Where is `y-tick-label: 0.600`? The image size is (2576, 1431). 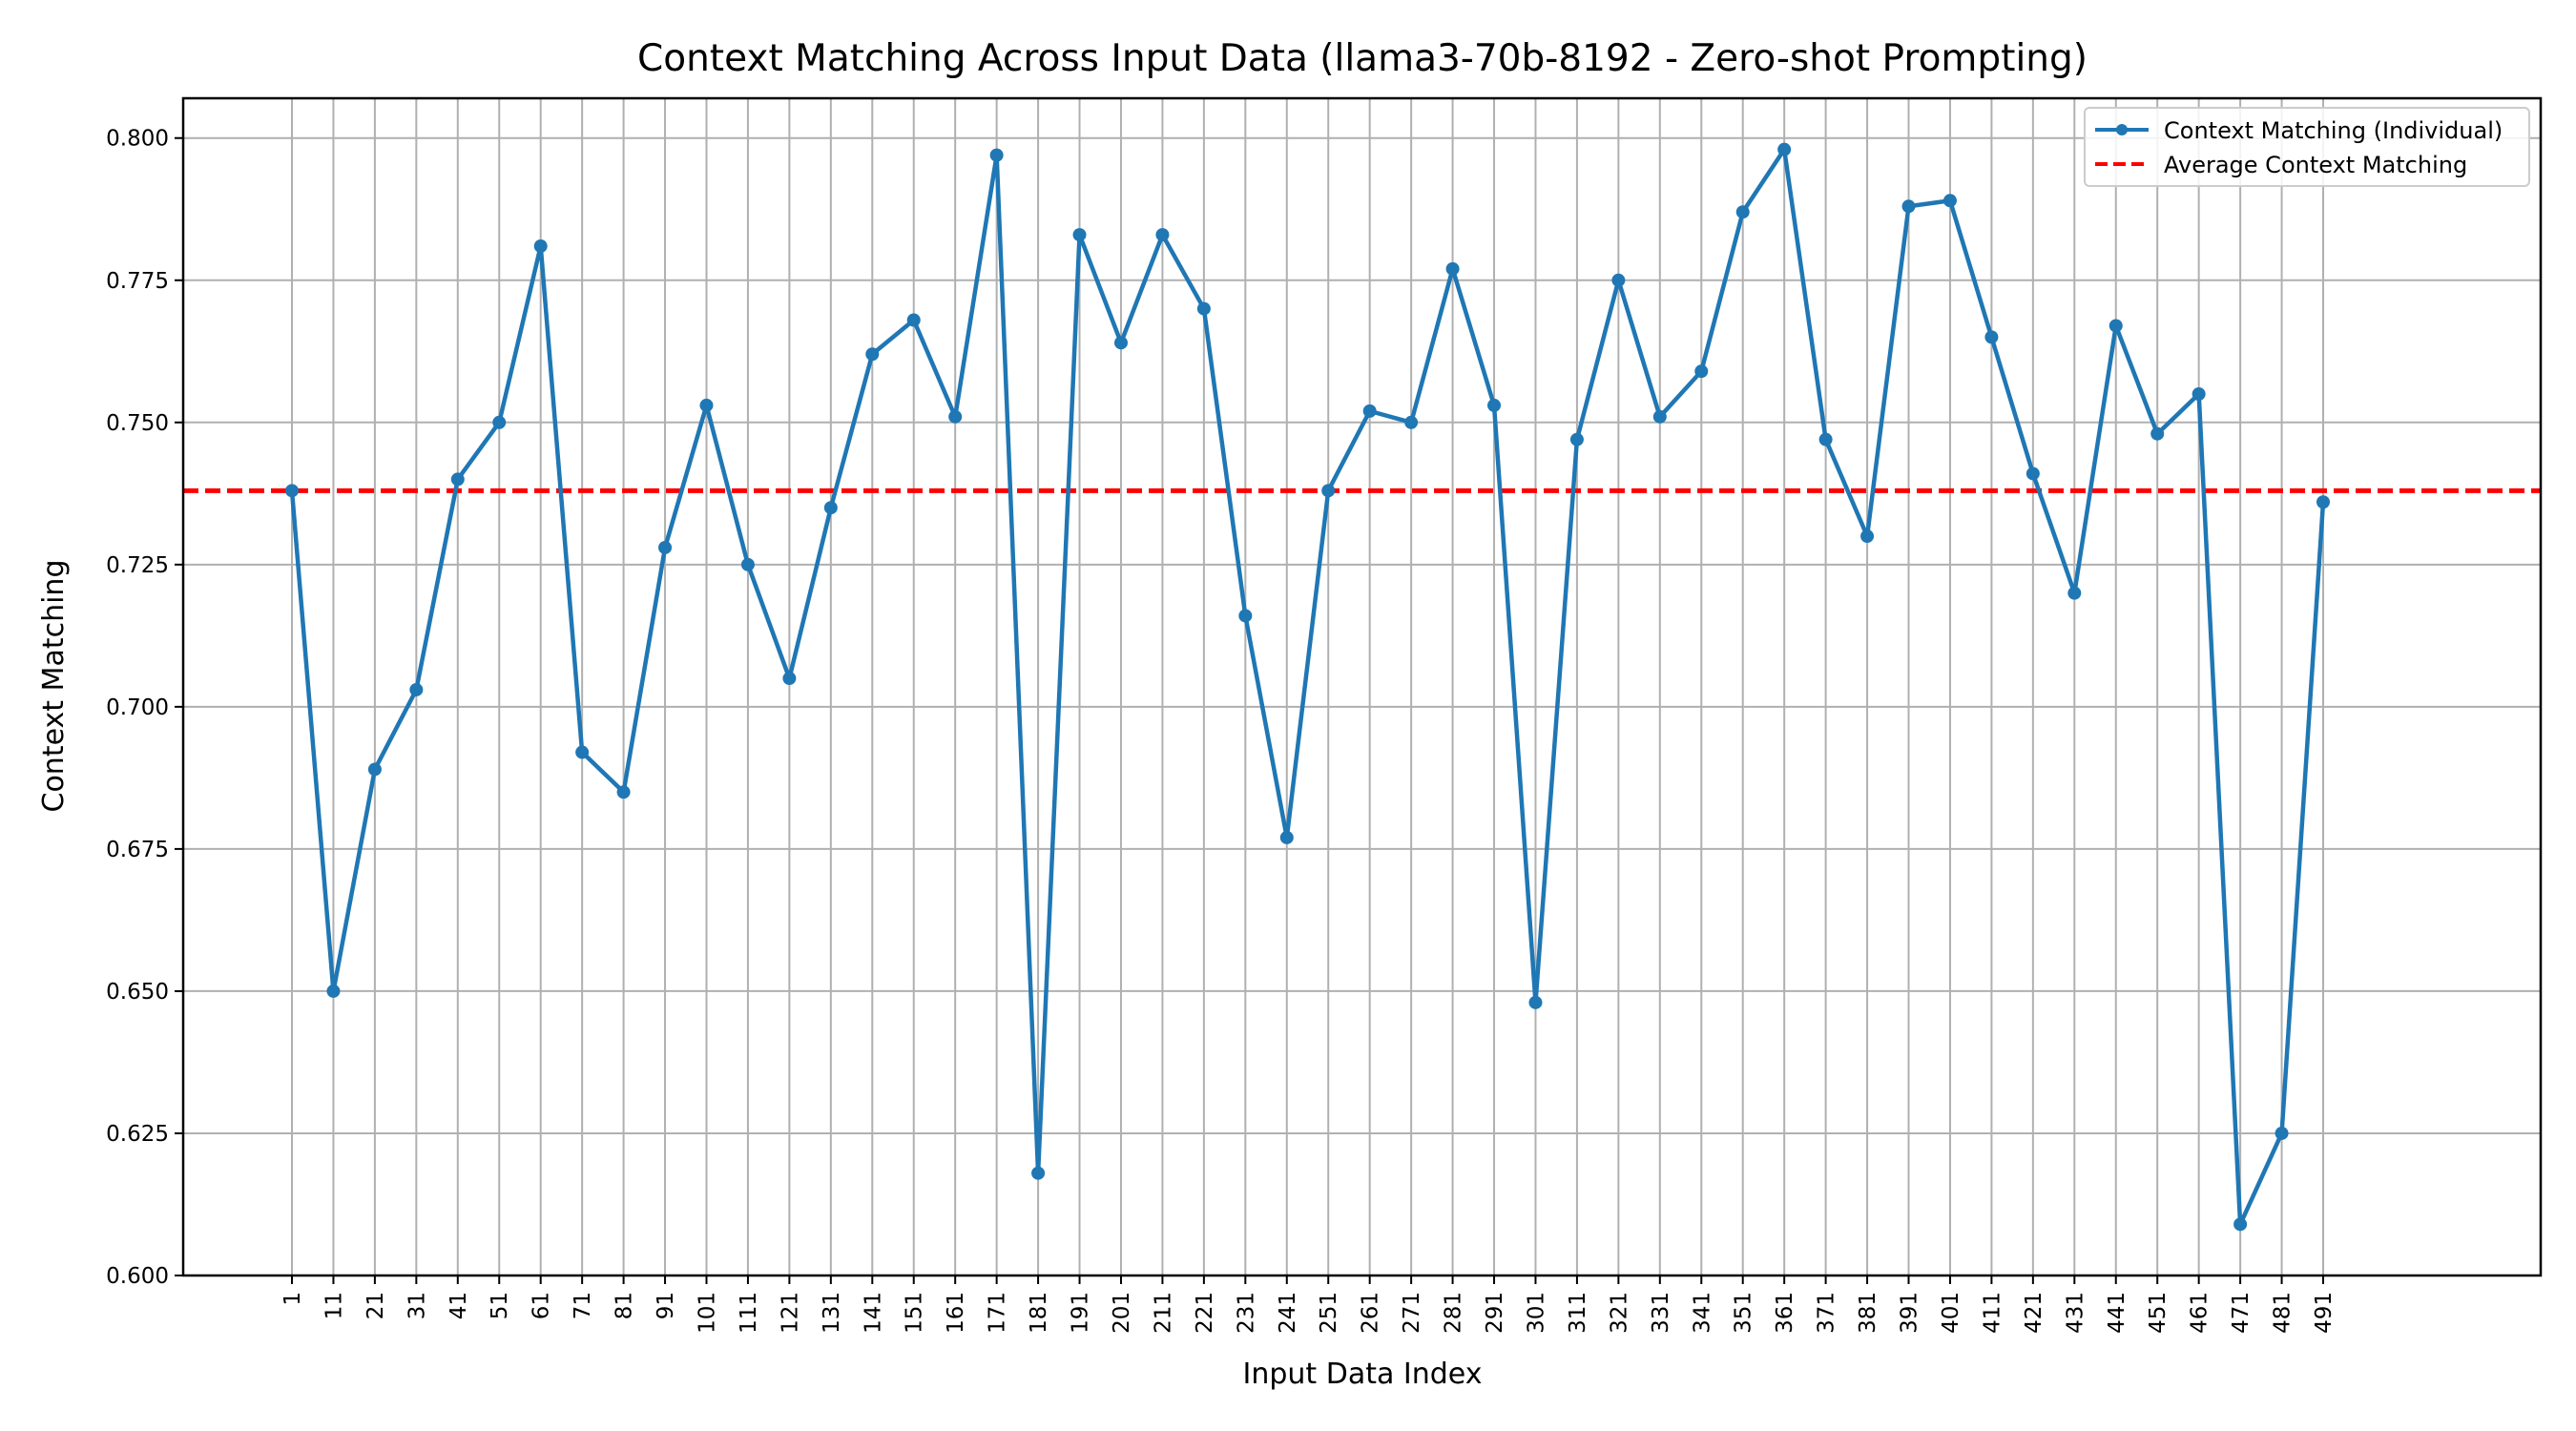 y-tick-label: 0.600 is located at coordinates (137, 1276).